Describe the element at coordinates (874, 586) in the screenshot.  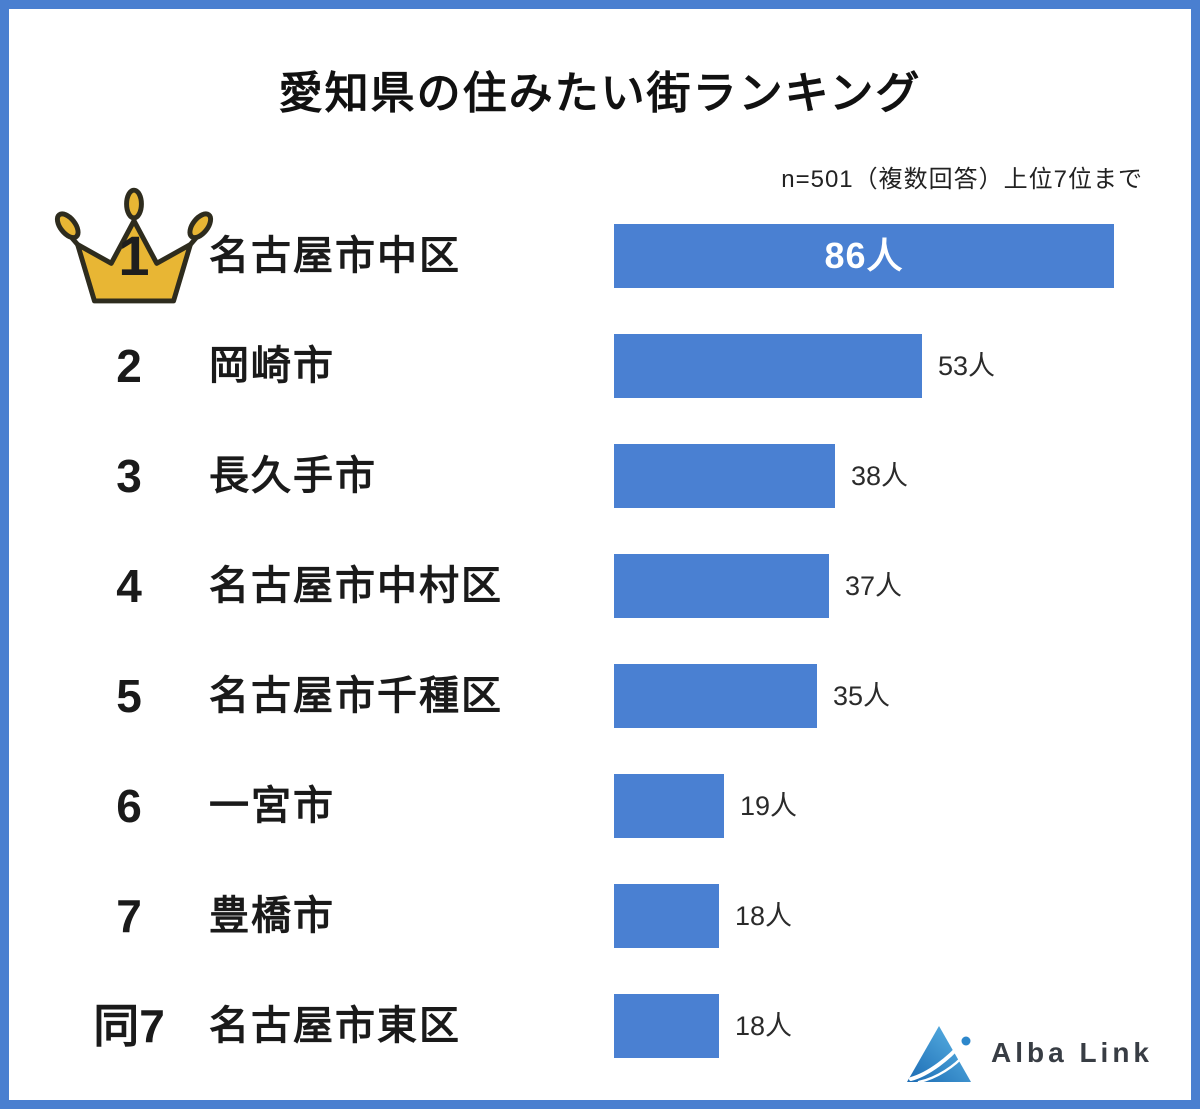
I see `value-label-outside: 37人` at that location.